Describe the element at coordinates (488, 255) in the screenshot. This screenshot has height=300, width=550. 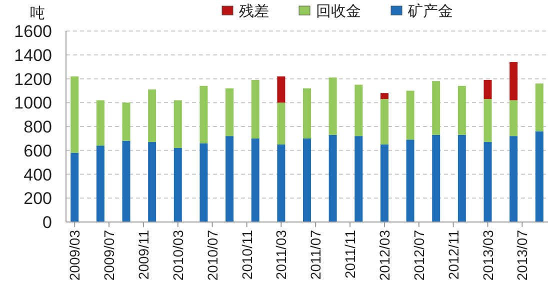
I see `x-tick-label: 2013/03` at that location.